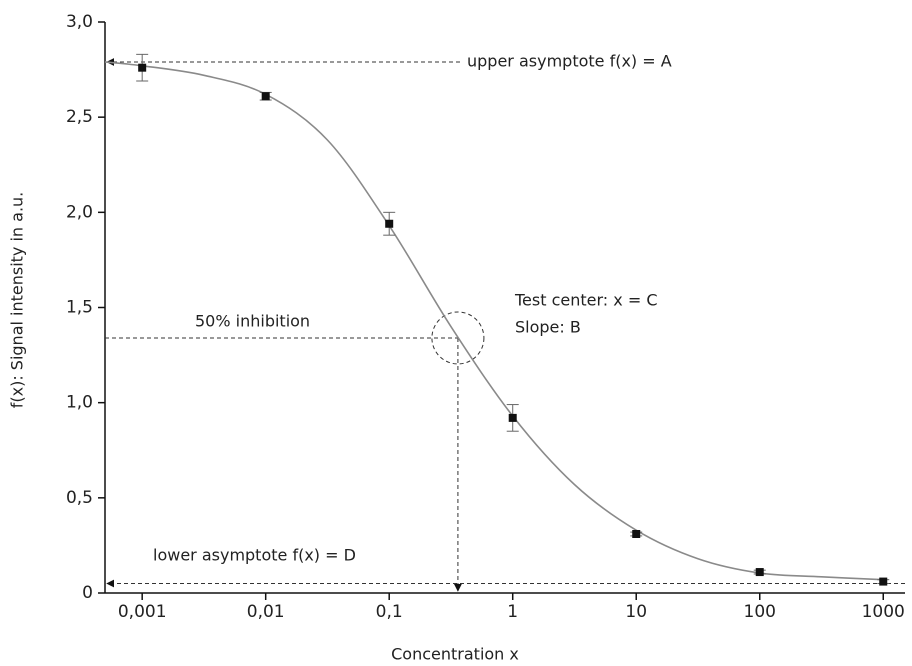 This screenshot has width=912, height=666. Describe the element at coordinates (79, 22) in the screenshot. I see `y-tick-label: 3,0` at that location.